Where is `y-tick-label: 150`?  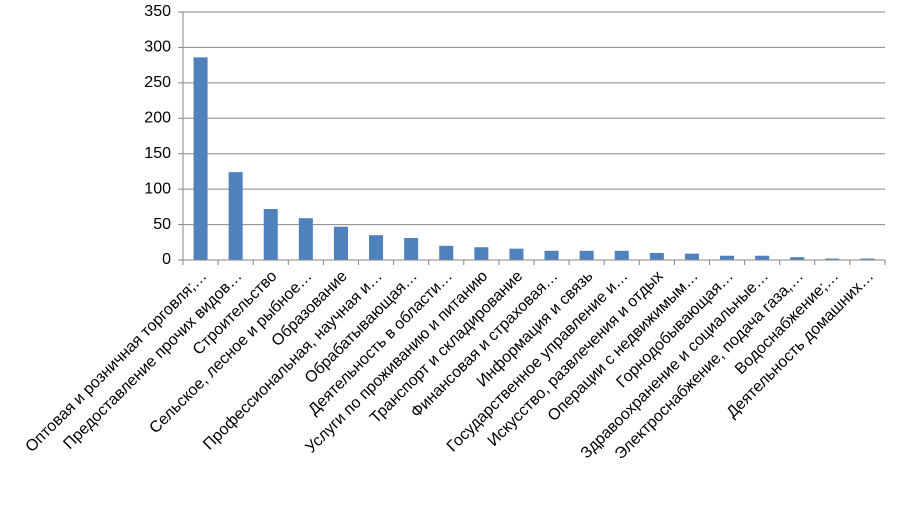
y-tick-label: 150 is located at coordinates (157, 153).